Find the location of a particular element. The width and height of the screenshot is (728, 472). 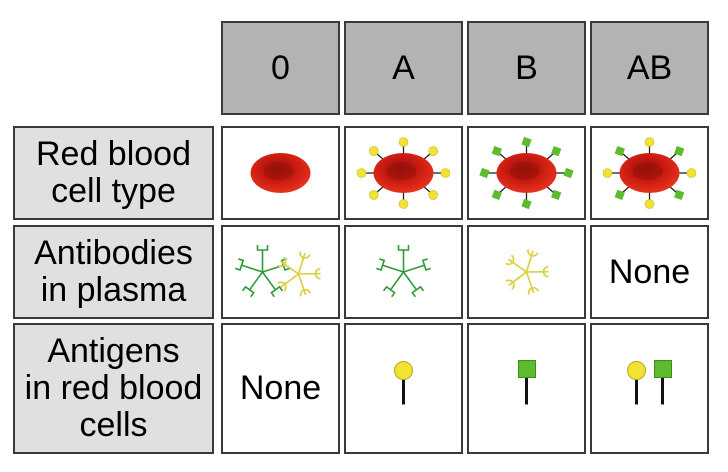

row-label: Antigens in red blood cells is located at coordinates (113, 388).